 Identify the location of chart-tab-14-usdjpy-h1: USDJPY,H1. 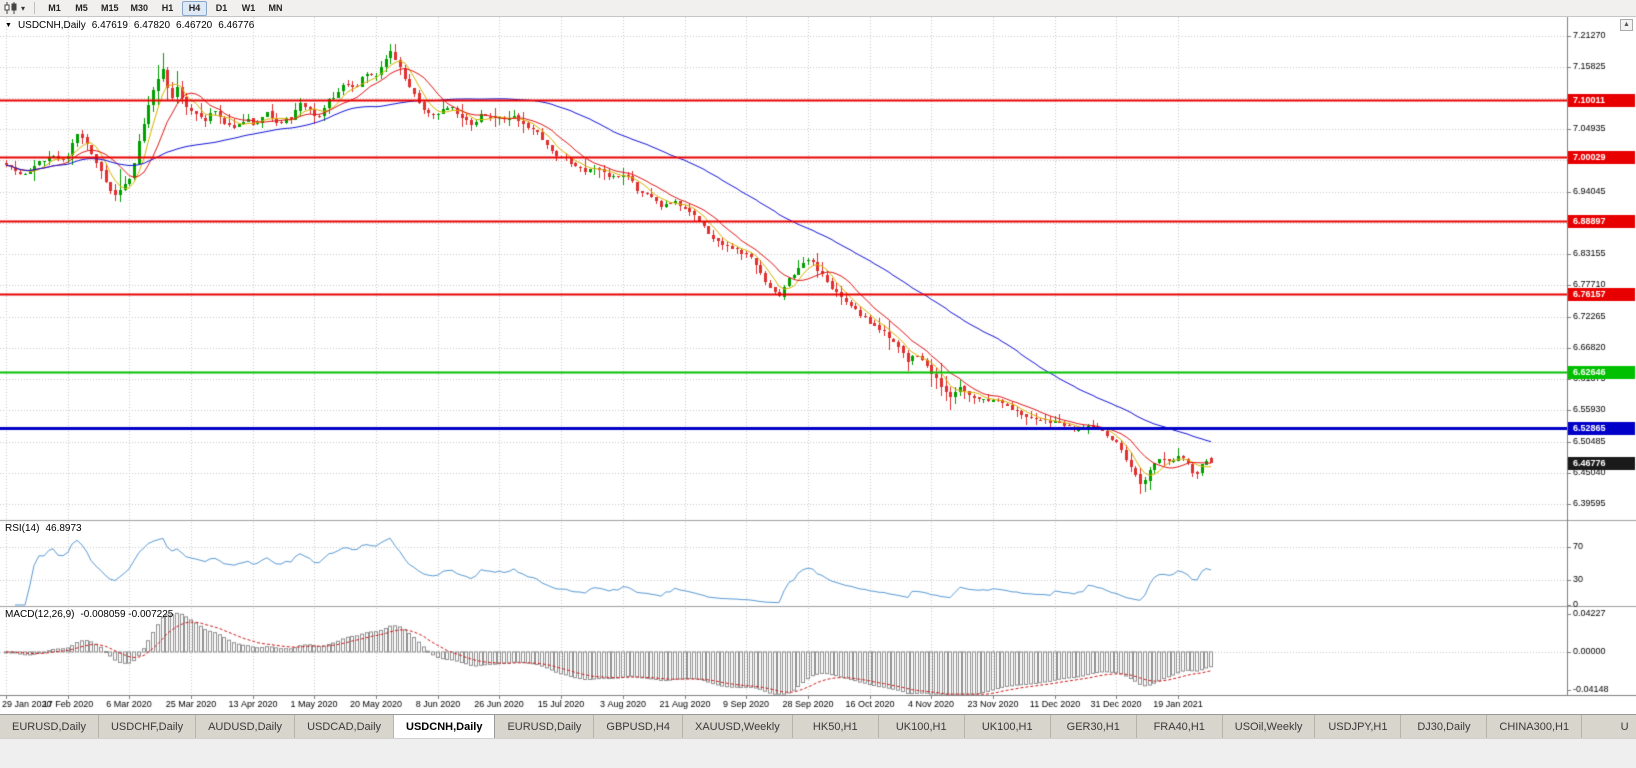
(1358, 726).